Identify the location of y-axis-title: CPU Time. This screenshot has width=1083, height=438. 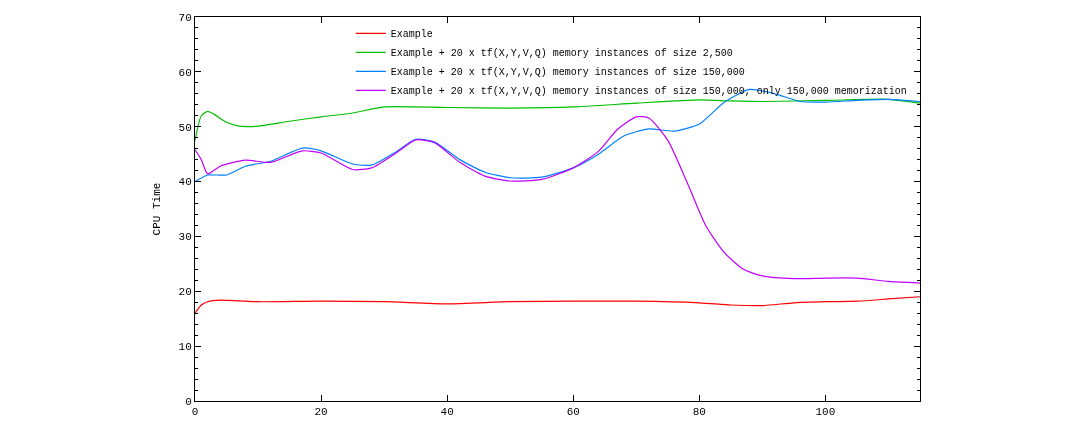
(157, 209).